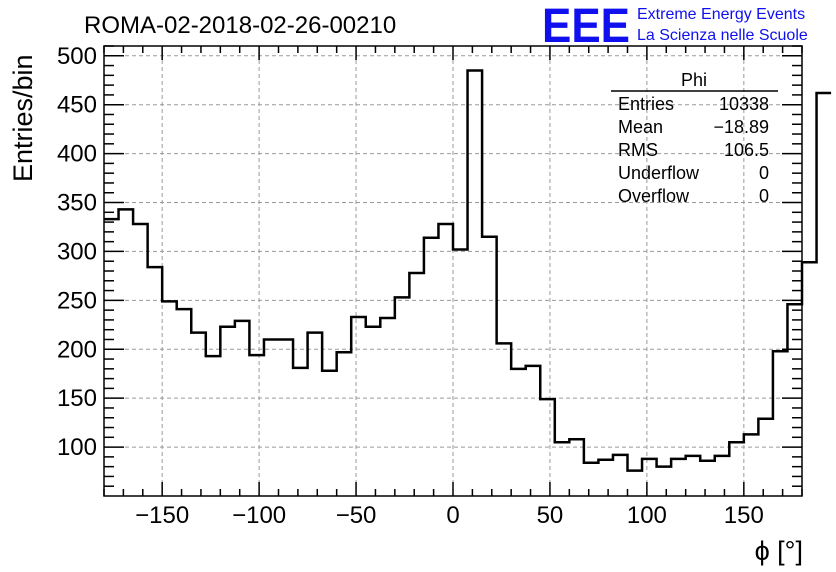  Describe the element at coordinates (638, 150) in the screenshot. I see `stats-label: RMS` at that location.